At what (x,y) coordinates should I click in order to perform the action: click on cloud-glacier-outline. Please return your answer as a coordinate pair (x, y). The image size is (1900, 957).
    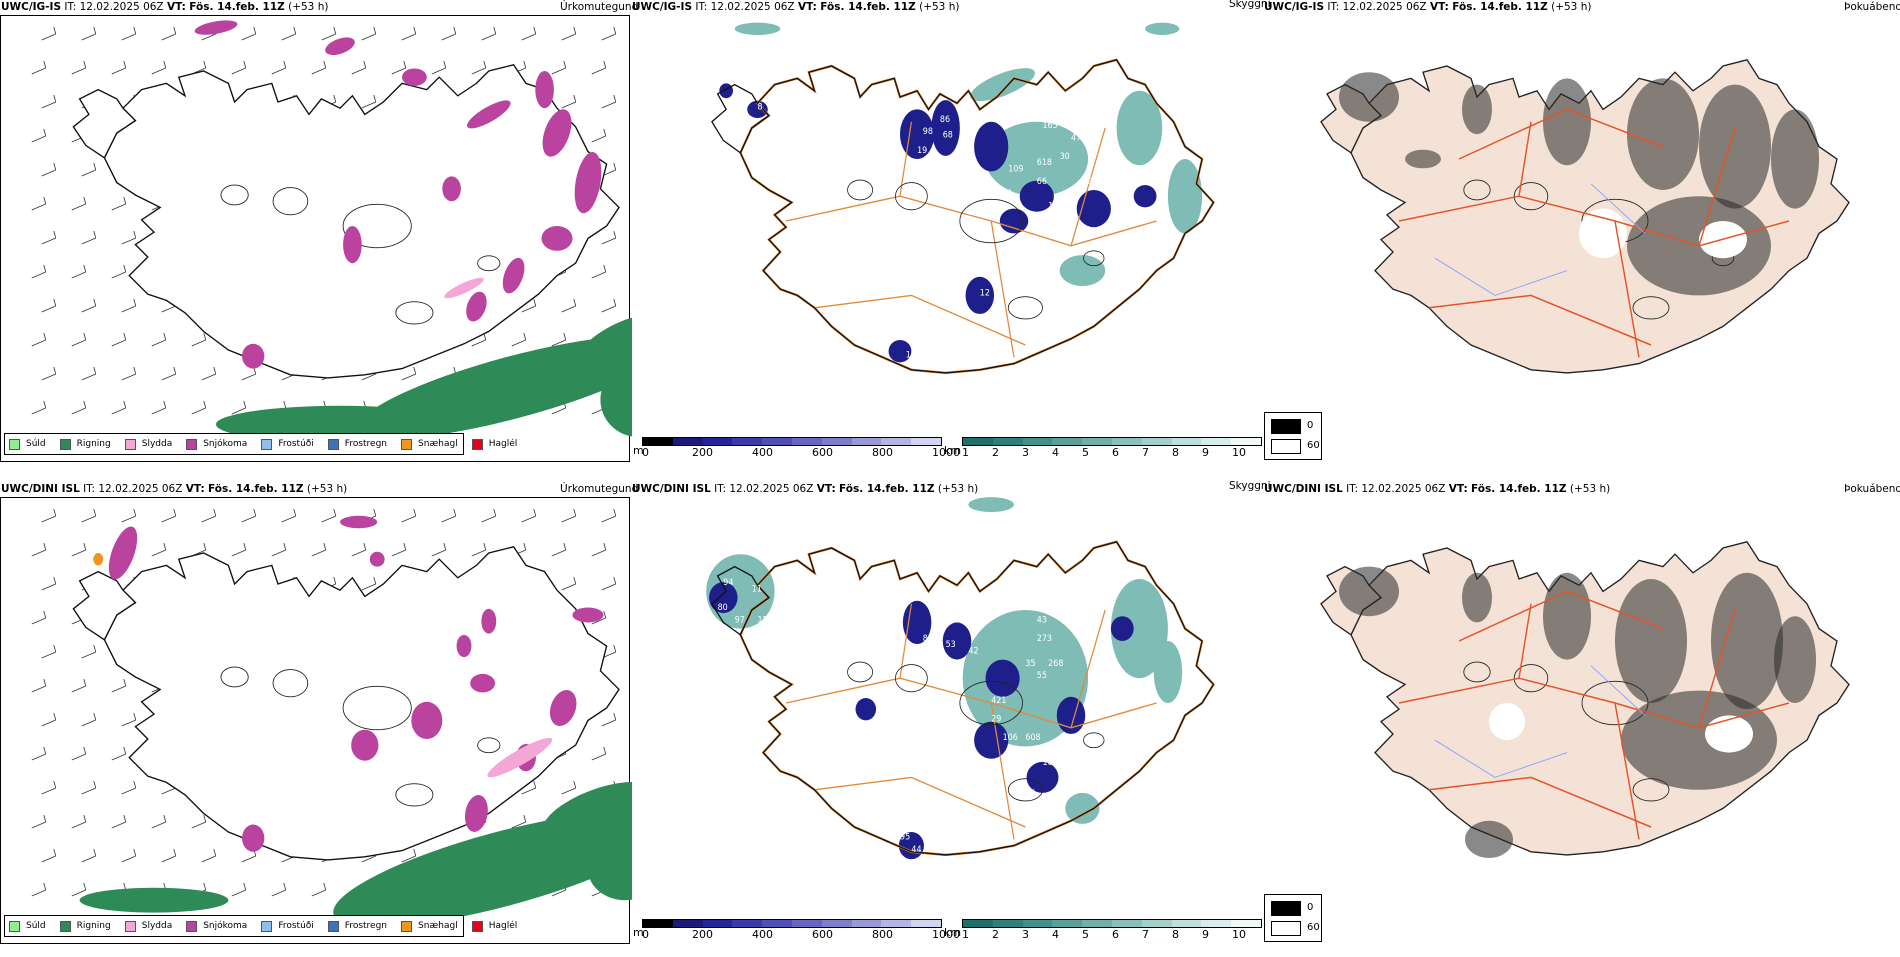
    Looking at the image, I should click on (860, 672).